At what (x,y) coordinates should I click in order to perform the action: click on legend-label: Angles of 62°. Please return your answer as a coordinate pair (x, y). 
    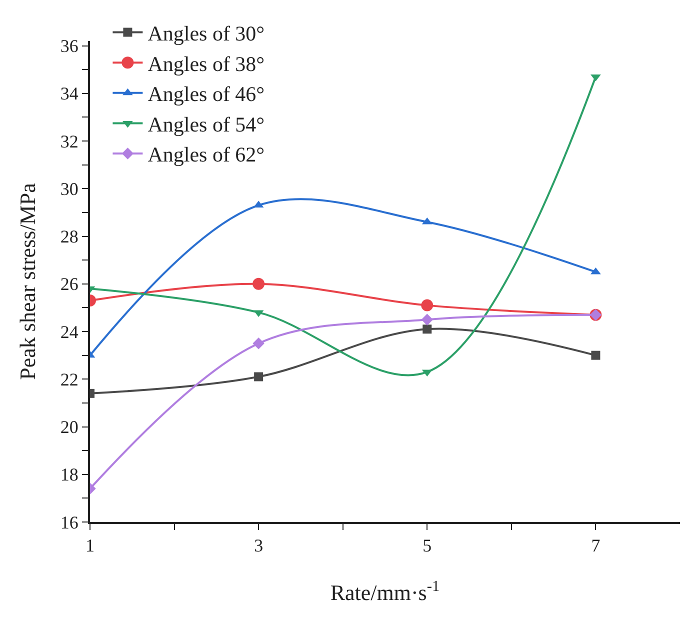
    Looking at the image, I should click on (206, 154).